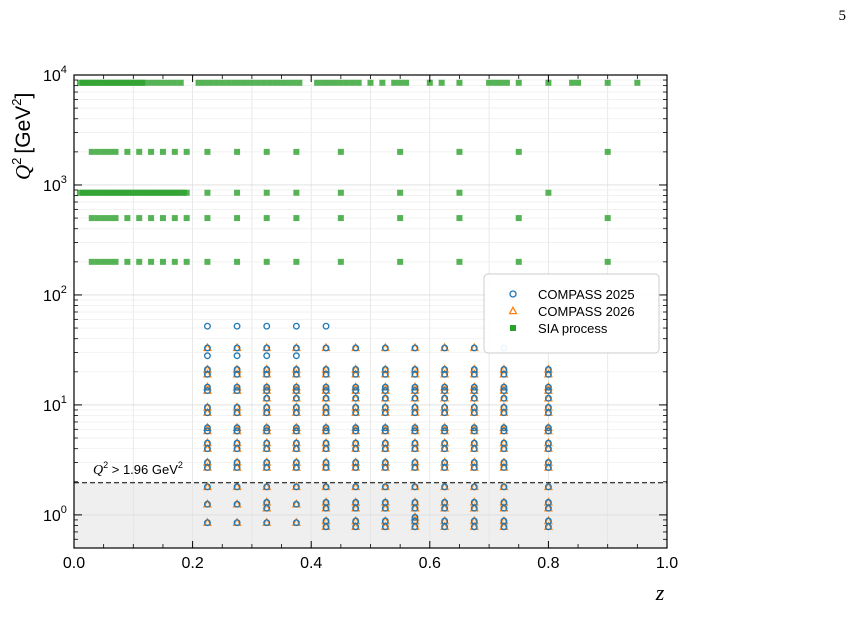 This screenshot has height=643, width=855. What do you see at coordinates (52, 76) in the screenshot?
I see `y-tick-base: 10` at bounding box center [52, 76].